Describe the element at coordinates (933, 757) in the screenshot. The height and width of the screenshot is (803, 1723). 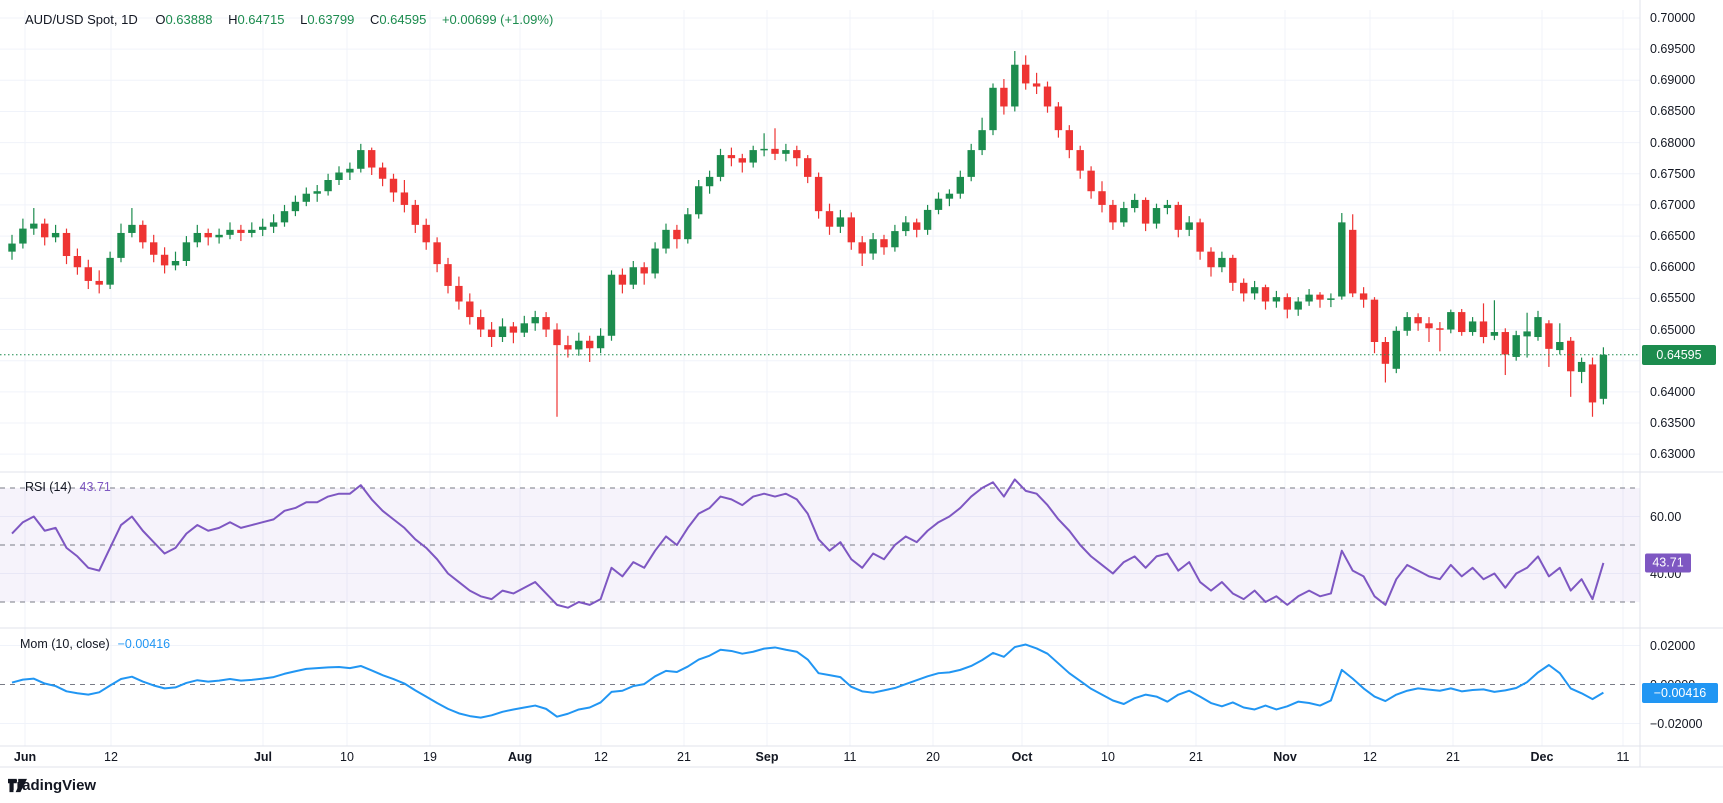
I see `time-axis-label: 20` at that location.